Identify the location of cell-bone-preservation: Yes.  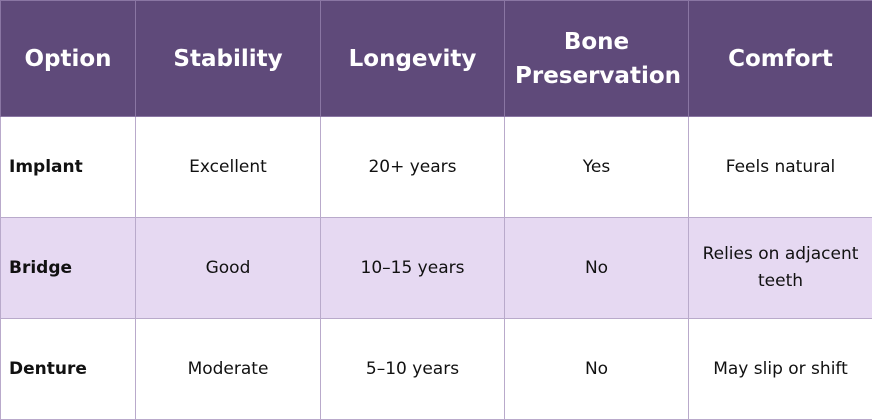
(597, 167).